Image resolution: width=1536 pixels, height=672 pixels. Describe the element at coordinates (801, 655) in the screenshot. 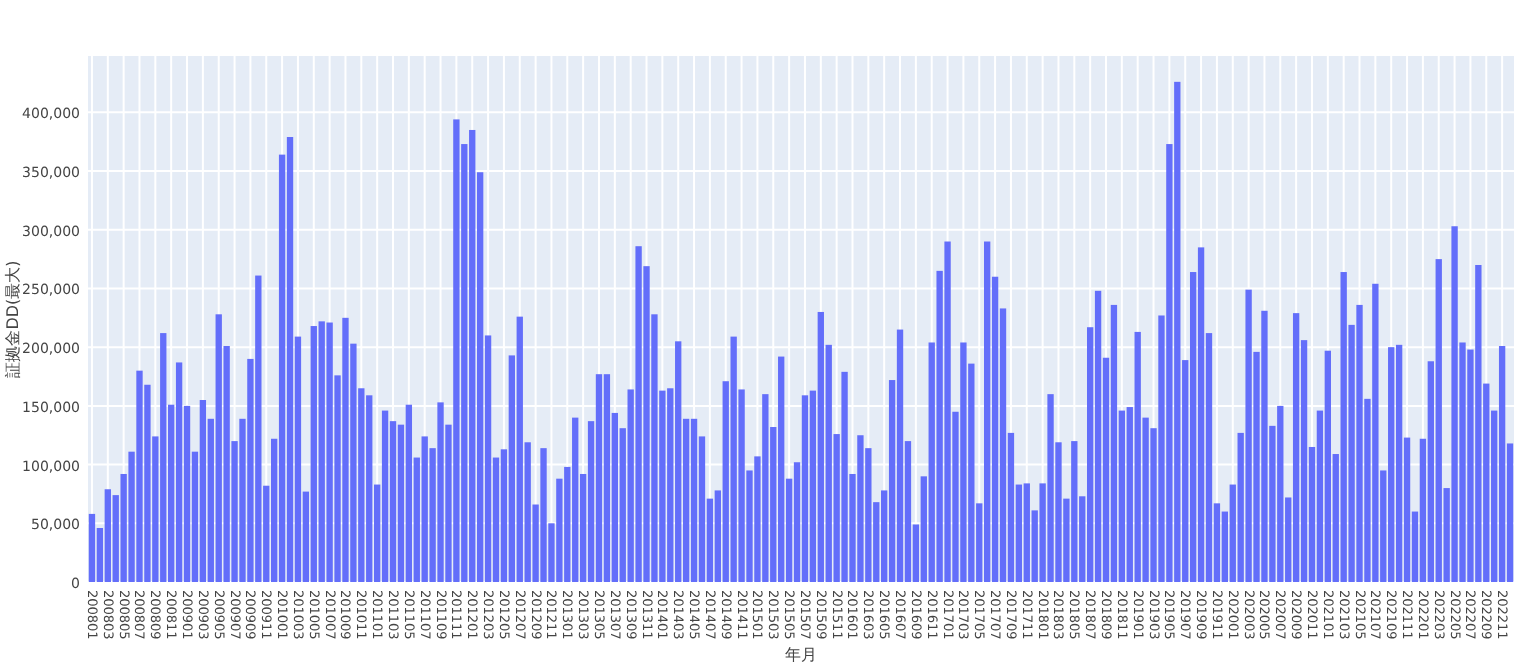

I see `x-axis-title: 年月` at that location.